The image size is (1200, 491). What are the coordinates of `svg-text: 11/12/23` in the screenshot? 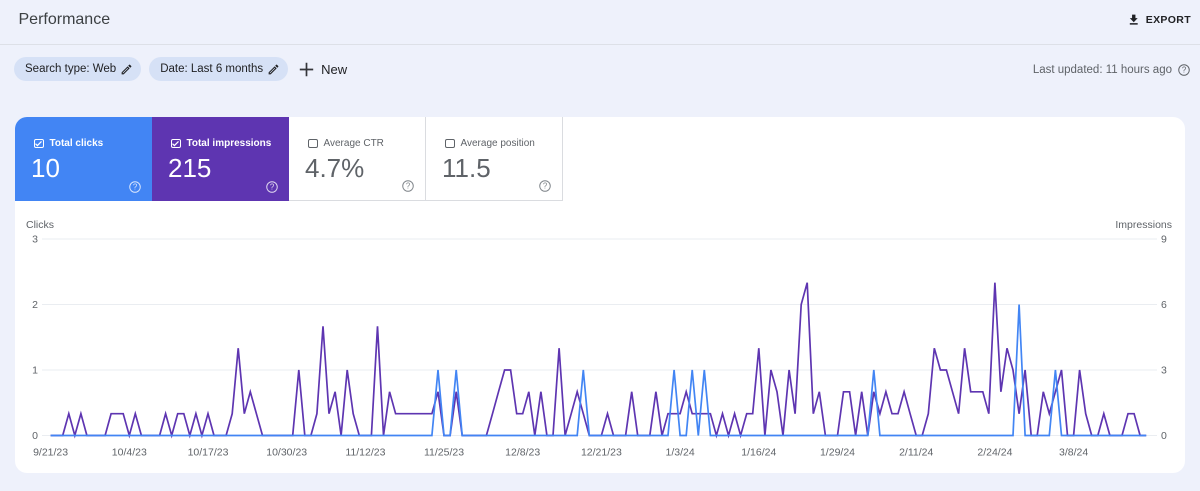 It's located at (365, 453).